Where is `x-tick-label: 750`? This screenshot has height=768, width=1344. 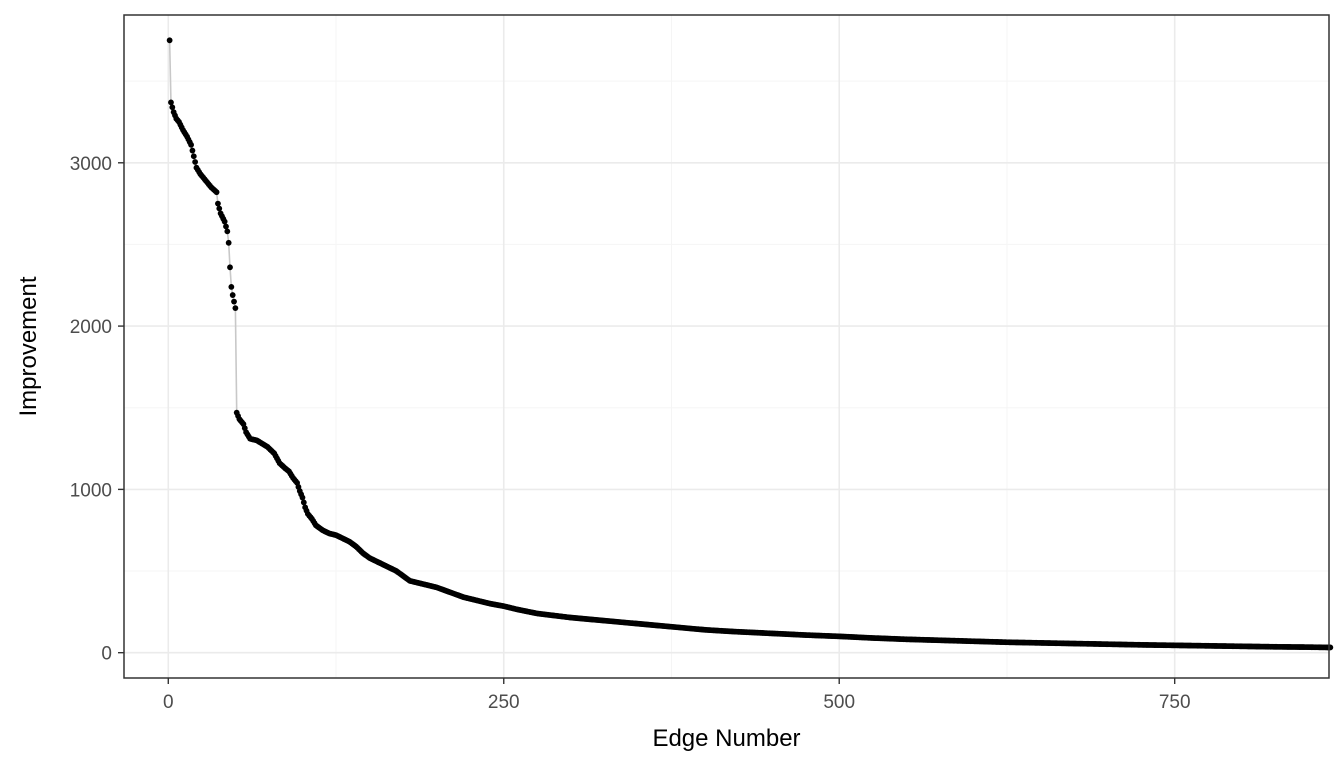
x-tick-label: 750 is located at coordinates (1175, 702).